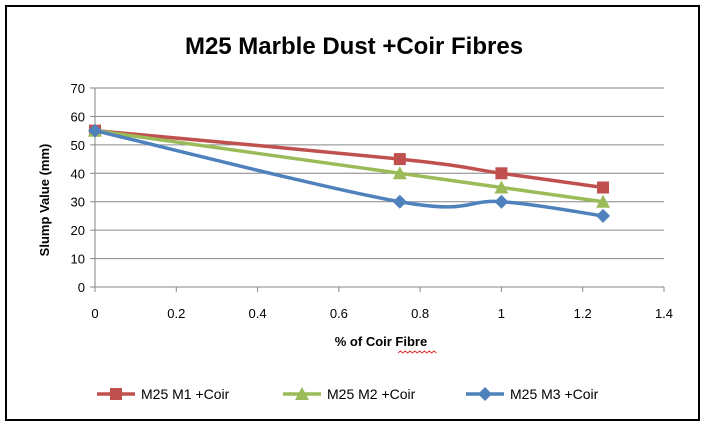  Describe the element at coordinates (185, 394) in the screenshot. I see `legend-label: M25 M1 +Coir` at that location.